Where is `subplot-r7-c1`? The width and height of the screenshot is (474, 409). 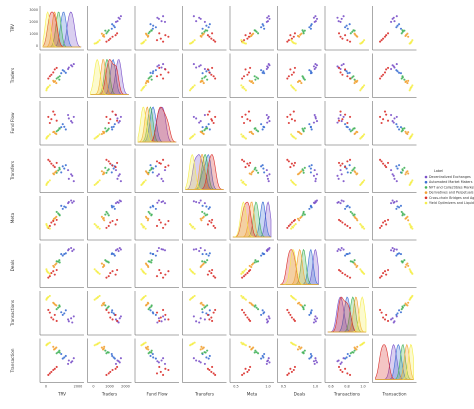 subplot-r7-c1 is located at coordinates (109, 360).